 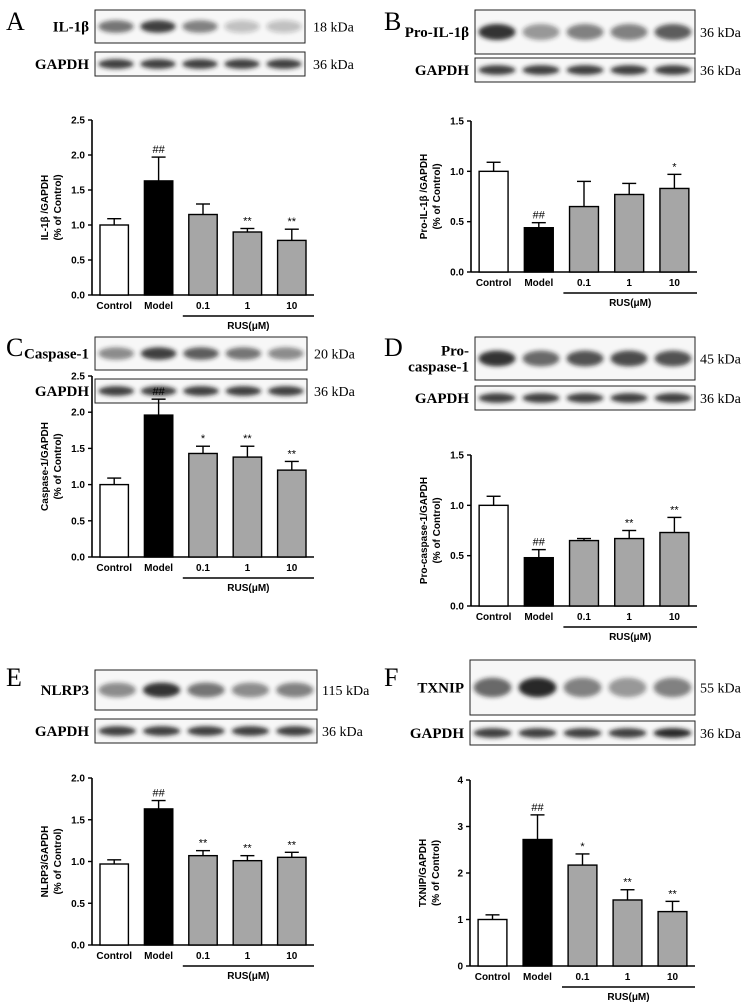 What do you see at coordinates (460, 920) in the screenshot?
I see `y-tick-label: 1` at bounding box center [460, 920].